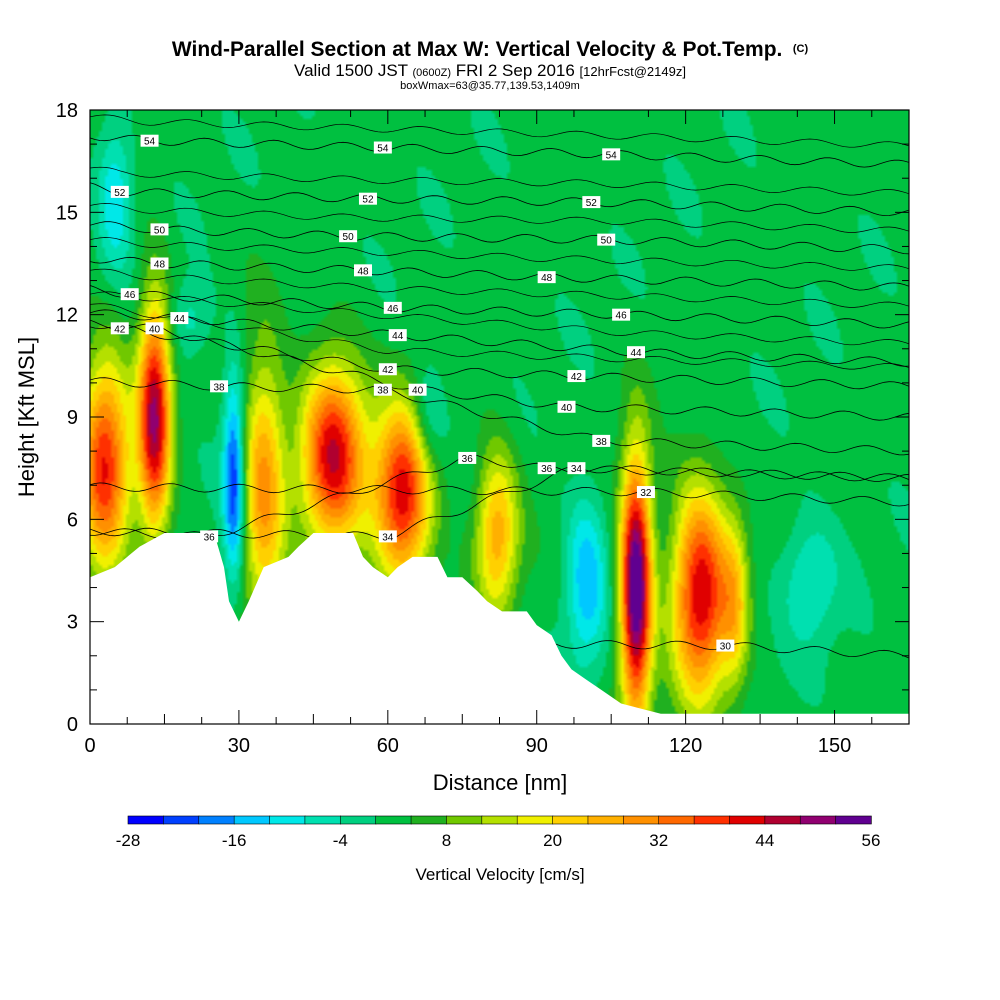 The width and height of the screenshot is (1000, 1000). I want to click on colorbar-tick-label: 20, so click(552, 840).